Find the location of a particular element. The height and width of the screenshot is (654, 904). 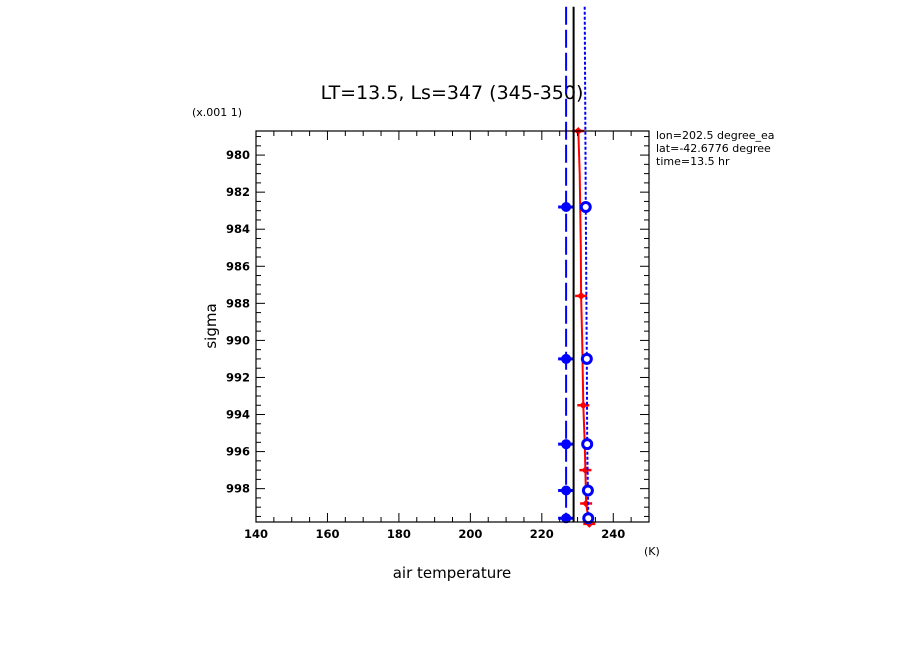

y-tick-label: 996 is located at coordinates (238, 452).